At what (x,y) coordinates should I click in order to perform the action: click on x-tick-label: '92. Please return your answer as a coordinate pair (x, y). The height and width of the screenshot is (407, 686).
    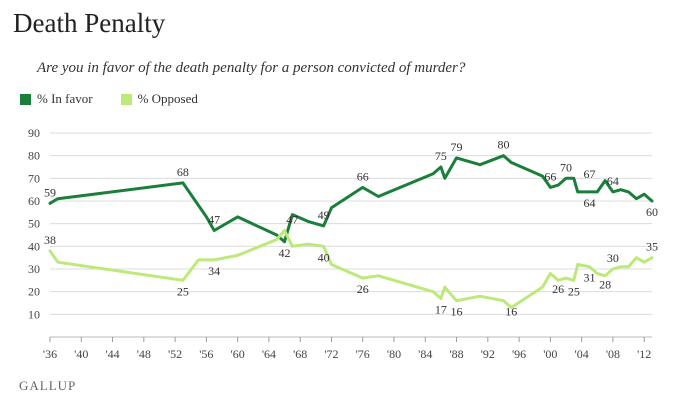
    Looking at the image, I should click on (488, 354).